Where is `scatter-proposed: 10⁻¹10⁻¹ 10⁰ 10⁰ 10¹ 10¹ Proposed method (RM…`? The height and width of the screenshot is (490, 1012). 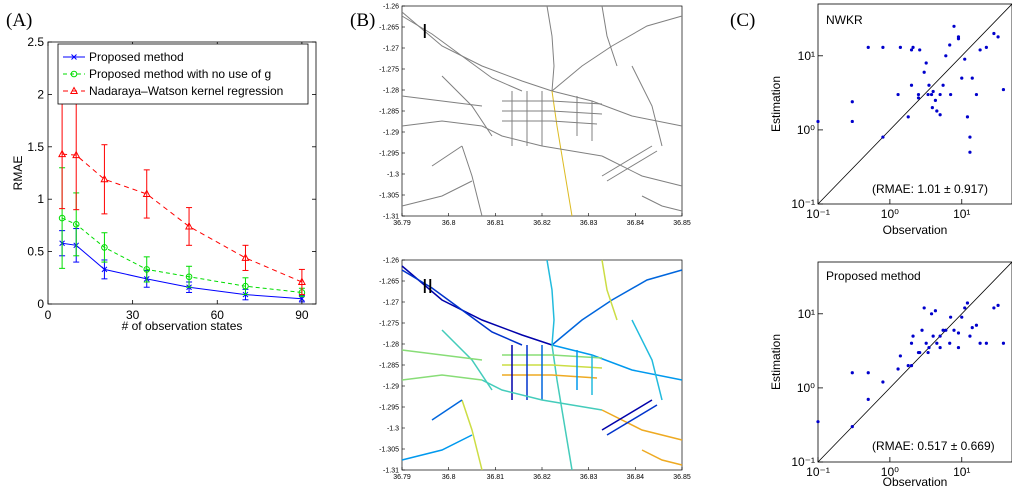 scatter-proposed: 10⁻¹10⁻¹ 10⁰ 10⁰ 10¹ 10¹ Proposed method (RM… is located at coordinates (890, 375).